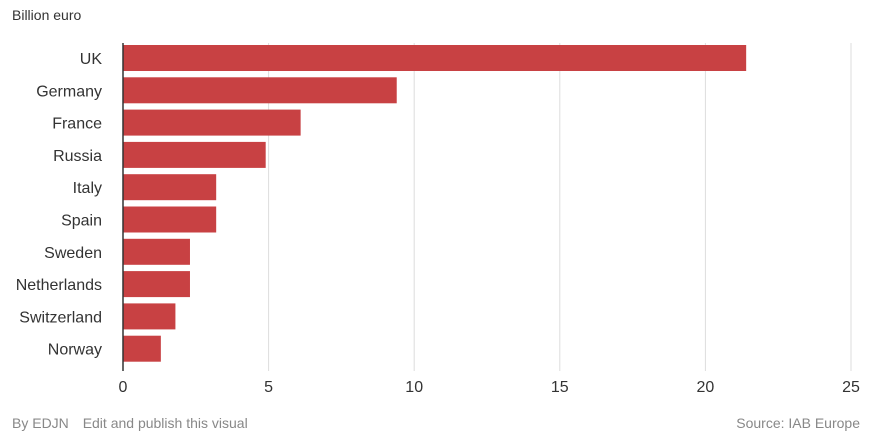 This screenshot has width=877, height=441. Describe the element at coordinates (798, 423) in the screenshot. I see `source-note: Source: IAB Europe` at that location.